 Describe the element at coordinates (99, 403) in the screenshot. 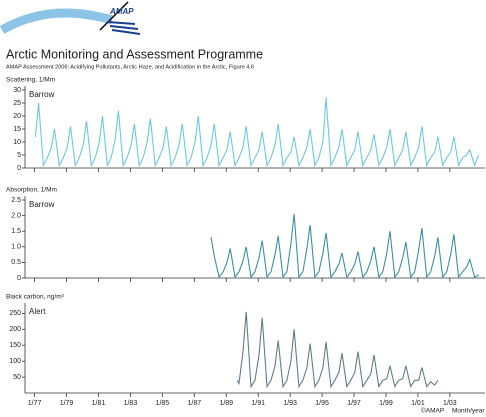

I see `x-tick-label: 1/81` at that location.